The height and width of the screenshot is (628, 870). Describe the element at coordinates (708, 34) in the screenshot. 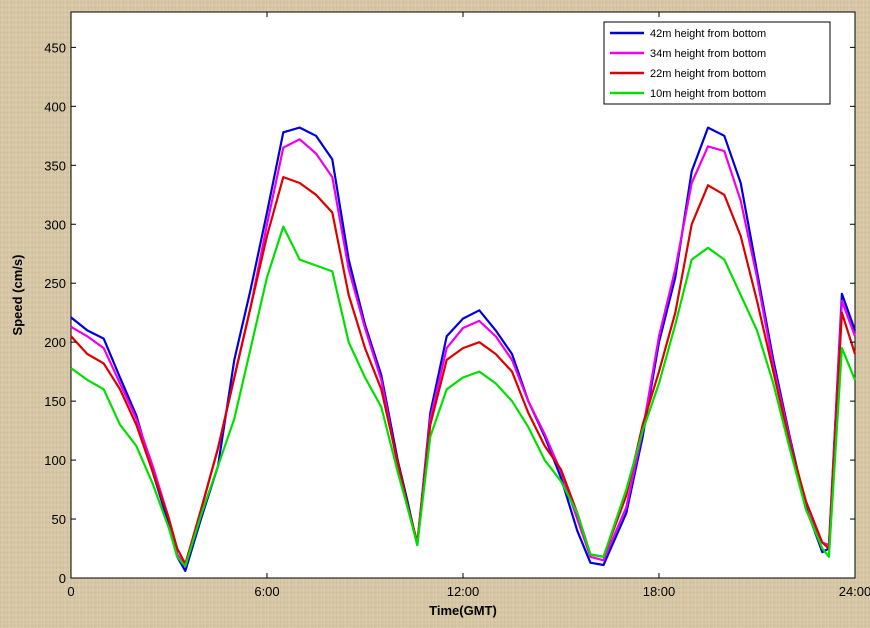

I see `legend-label: 42m height from bottom` at that location.